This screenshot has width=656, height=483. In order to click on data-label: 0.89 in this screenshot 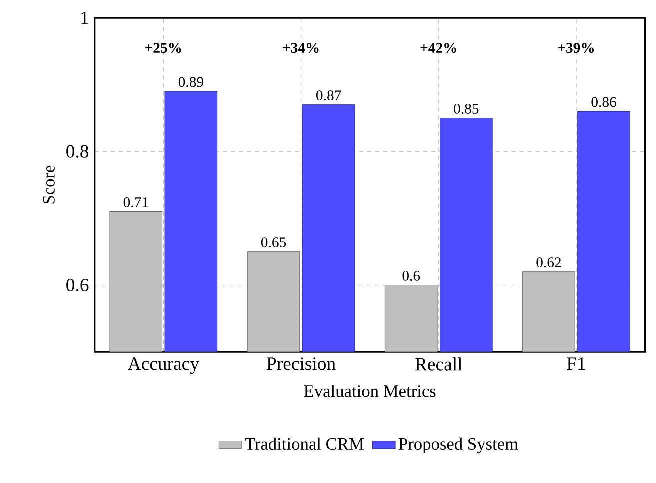, I will do `click(191, 82)`.